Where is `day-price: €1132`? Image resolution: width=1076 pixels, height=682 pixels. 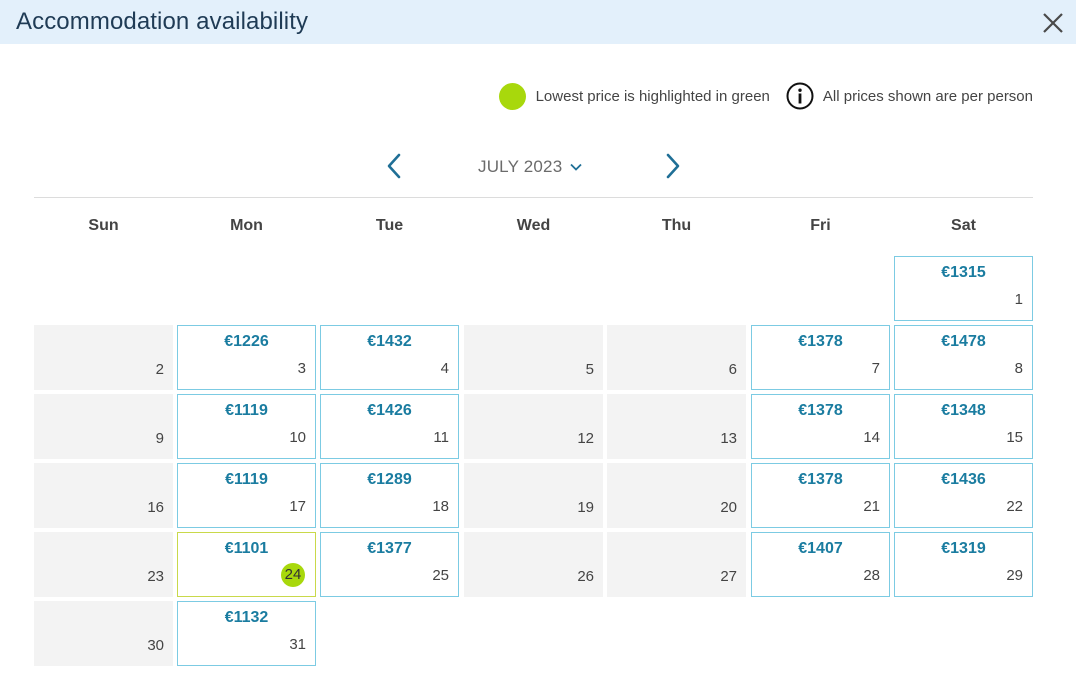
day-price: €1132 is located at coordinates (246, 617).